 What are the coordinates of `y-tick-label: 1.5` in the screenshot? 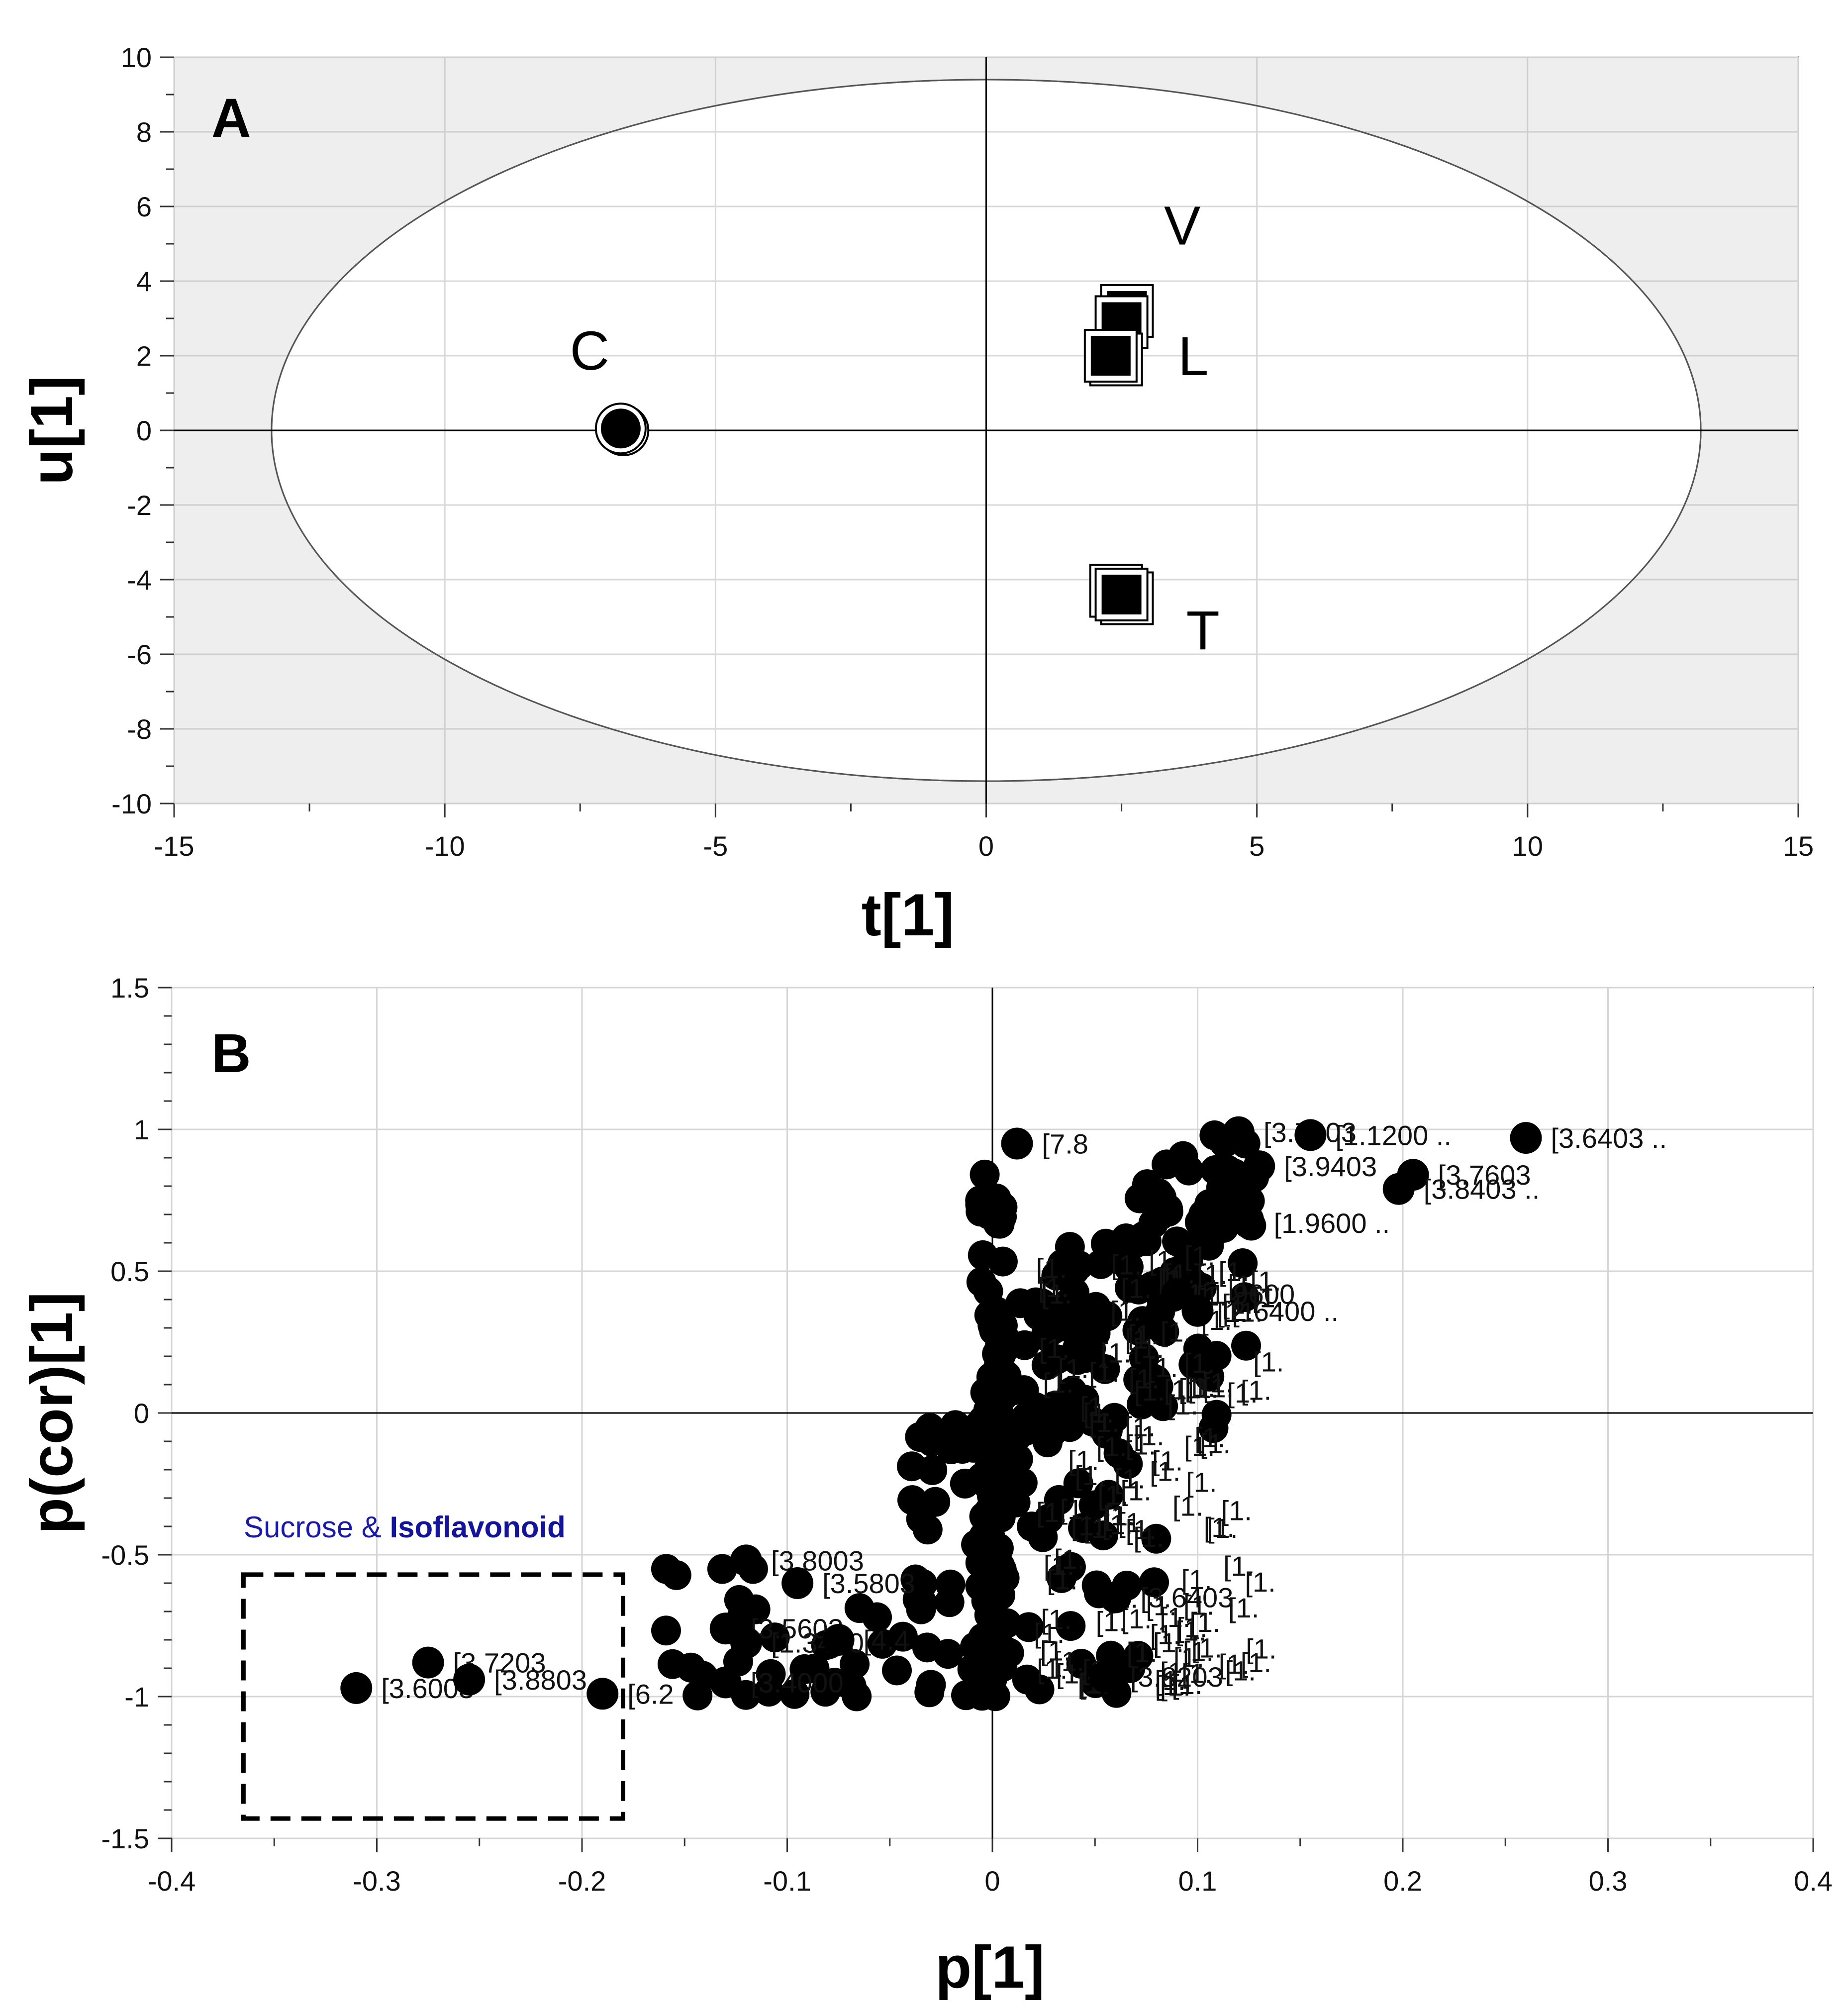 It's located at (130, 988).